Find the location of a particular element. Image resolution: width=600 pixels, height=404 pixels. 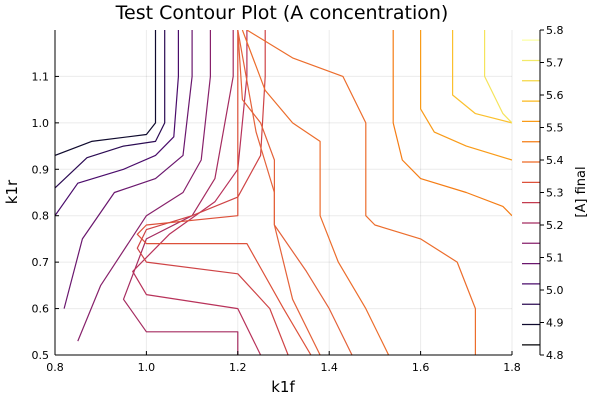

x-tick-label: 1.4 is located at coordinates (329, 367).